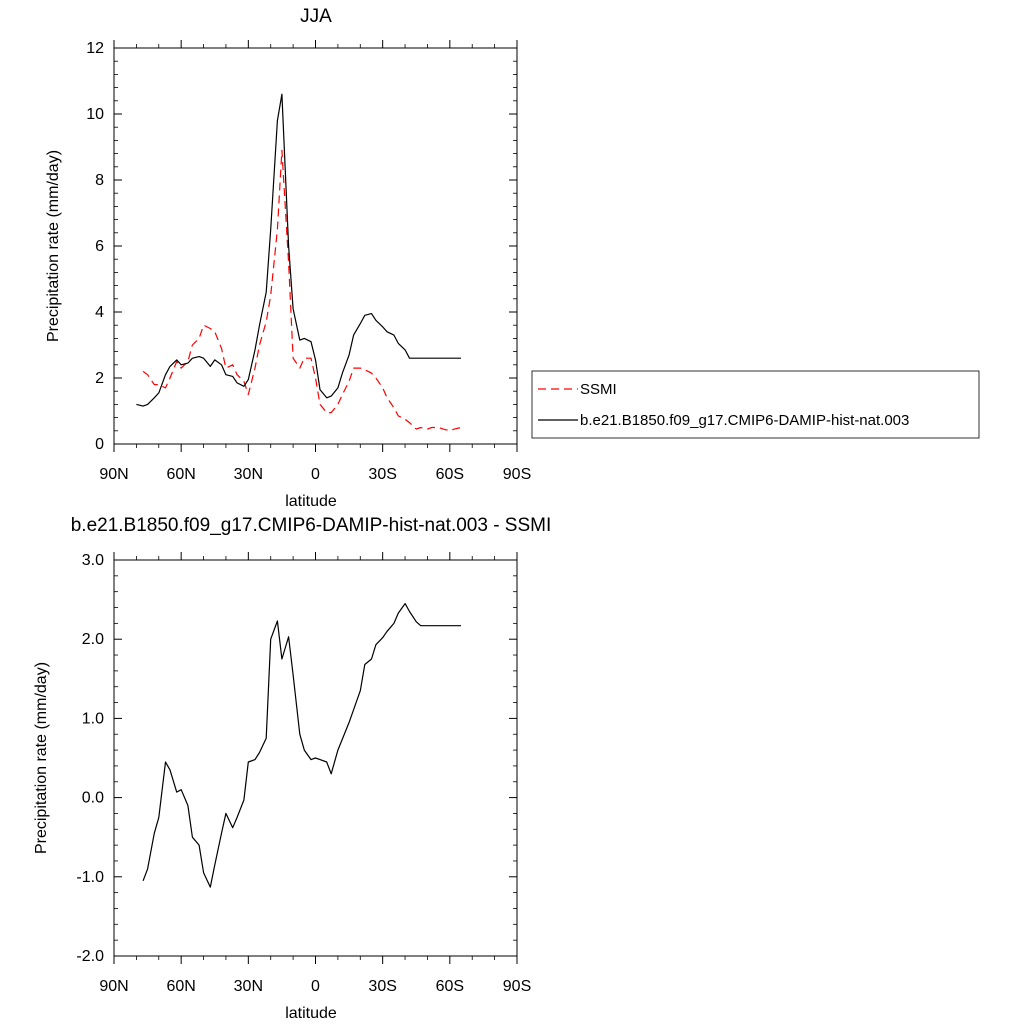 This screenshot has width=1024, height=1024. I want to click on y-tick-label: 8, so click(99, 180).